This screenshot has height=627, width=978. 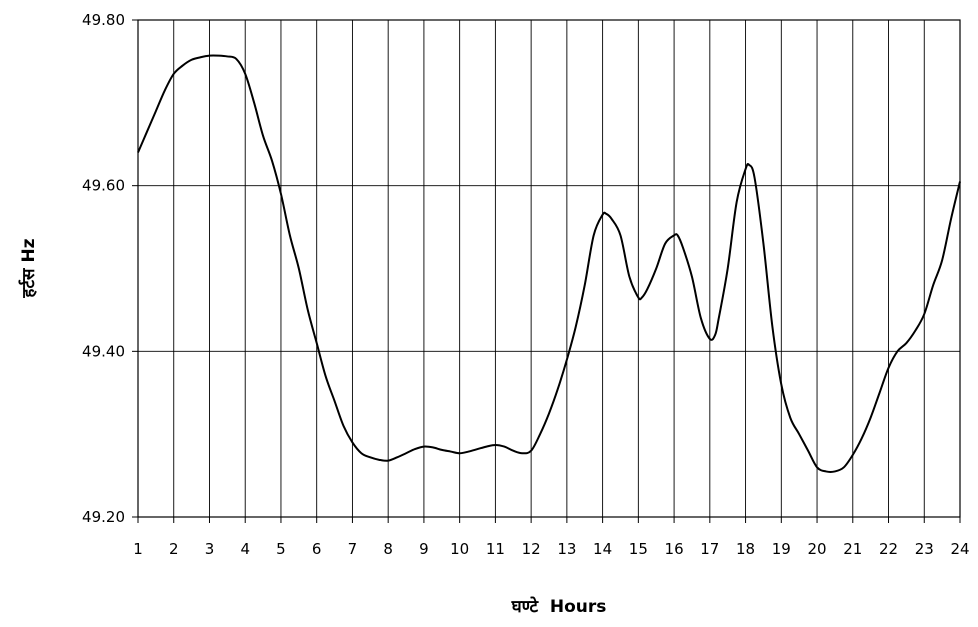 I want to click on x-tick-label: 16, so click(x=674, y=549).